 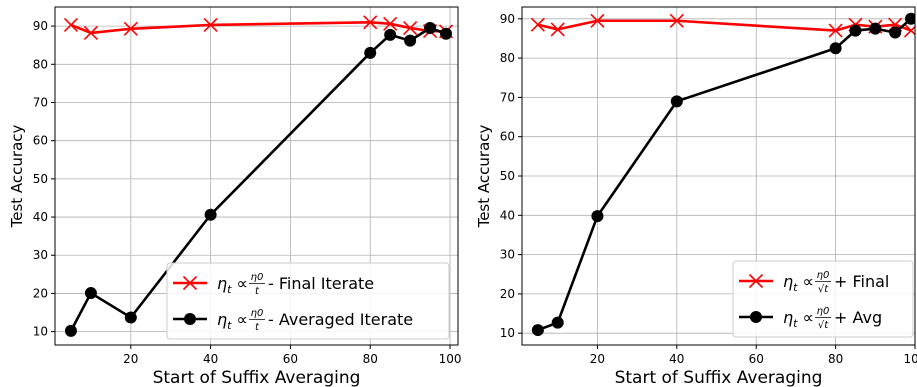 I want to click on legend-item: ηt ∝ η0 √t + Final, so click(x=814, y=282).